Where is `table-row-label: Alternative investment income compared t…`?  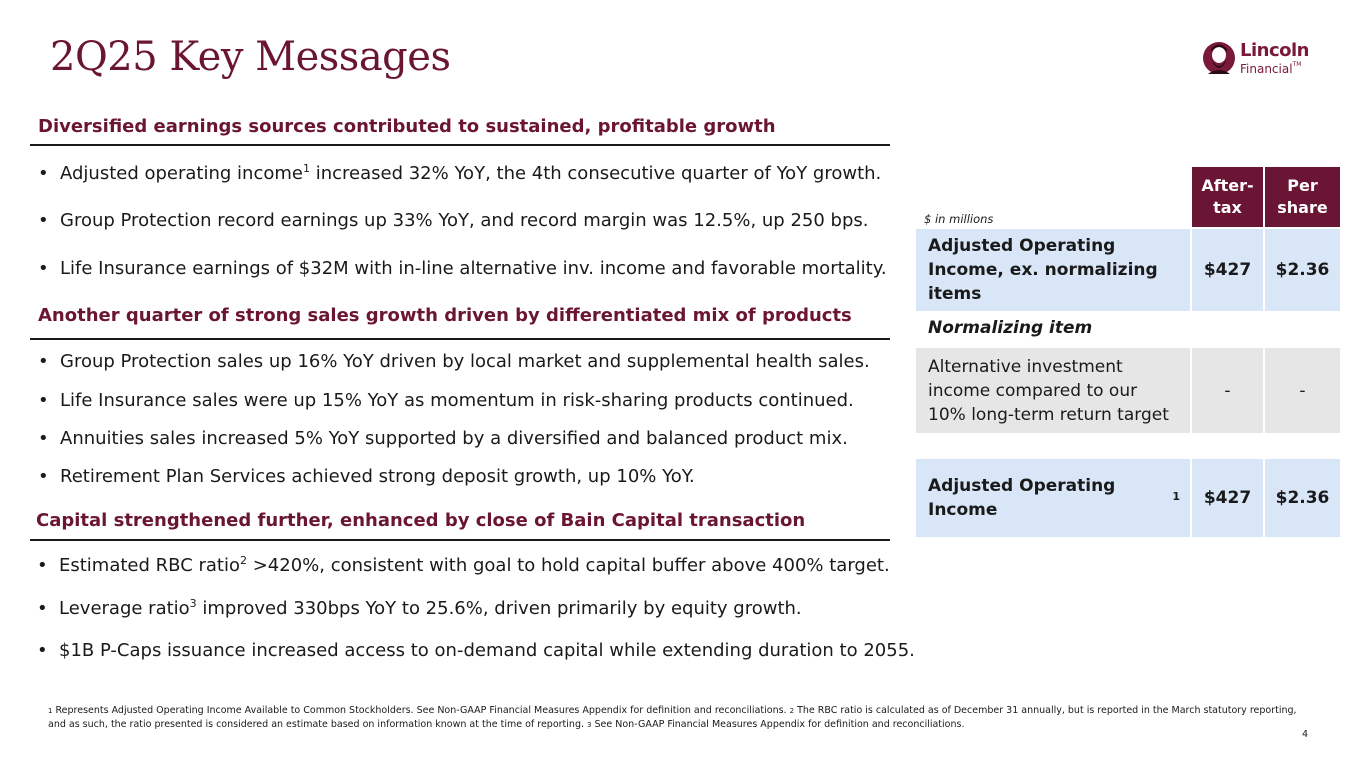 table-row-label: Alternative investment income compared t… is located at coordinates (1053, 390).